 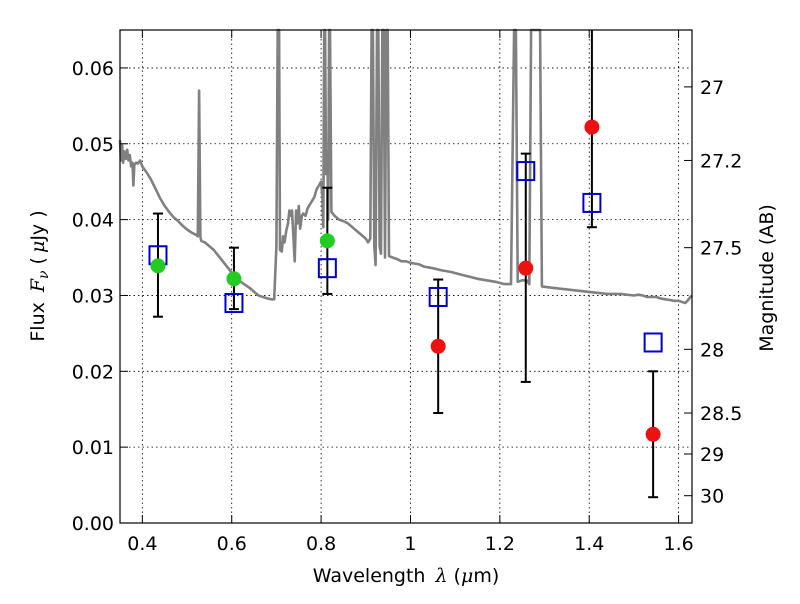 I want to click on x-tick-label: 0.4, so click(x=142, y=544).